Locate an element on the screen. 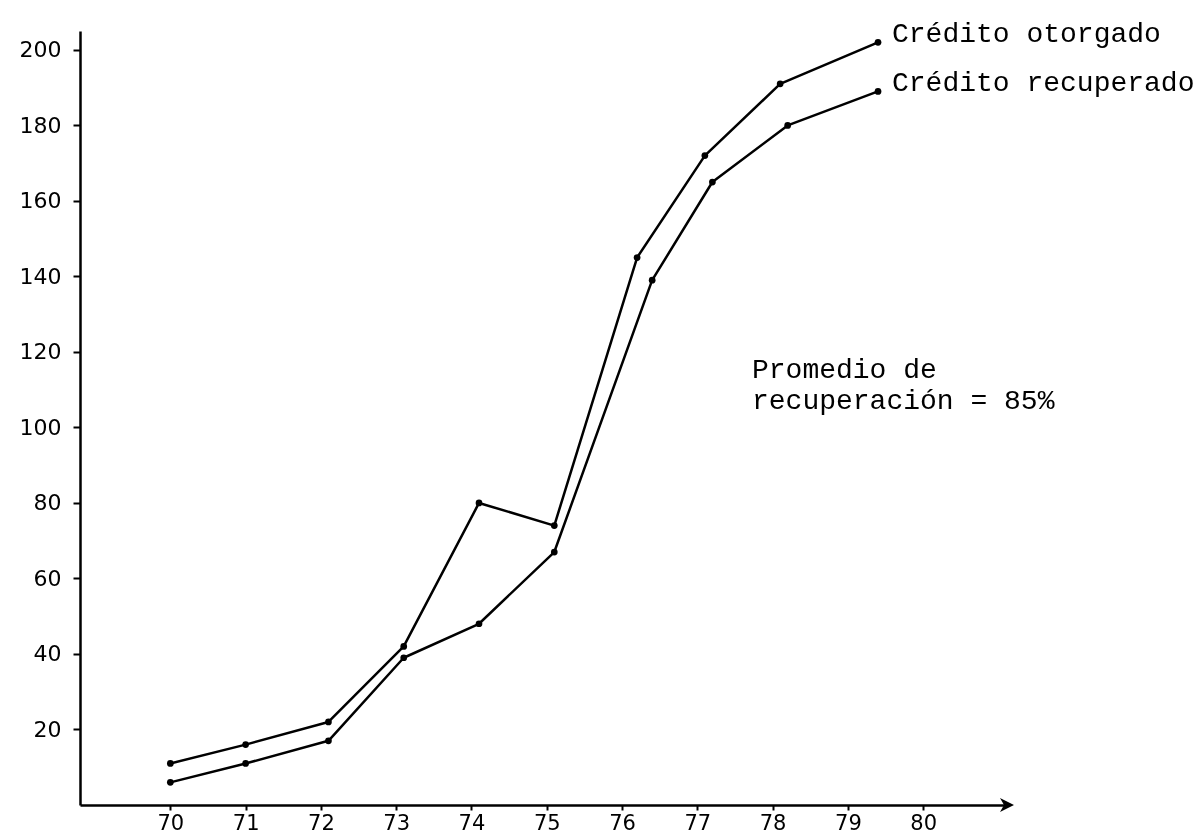 This screenshot has height=839, width=1203. x-tick-label: 80 is located at coordinates (924, 822).